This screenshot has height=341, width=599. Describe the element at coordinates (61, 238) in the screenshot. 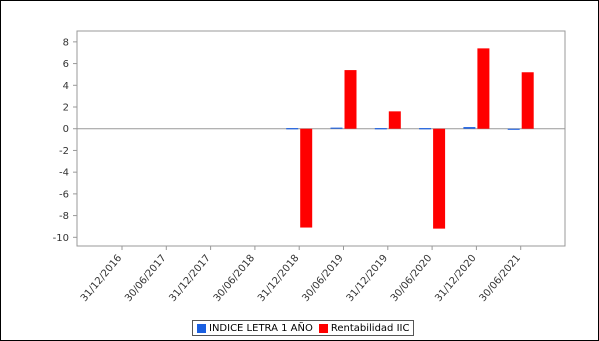

I see `y-tick-label: -10` at that location.